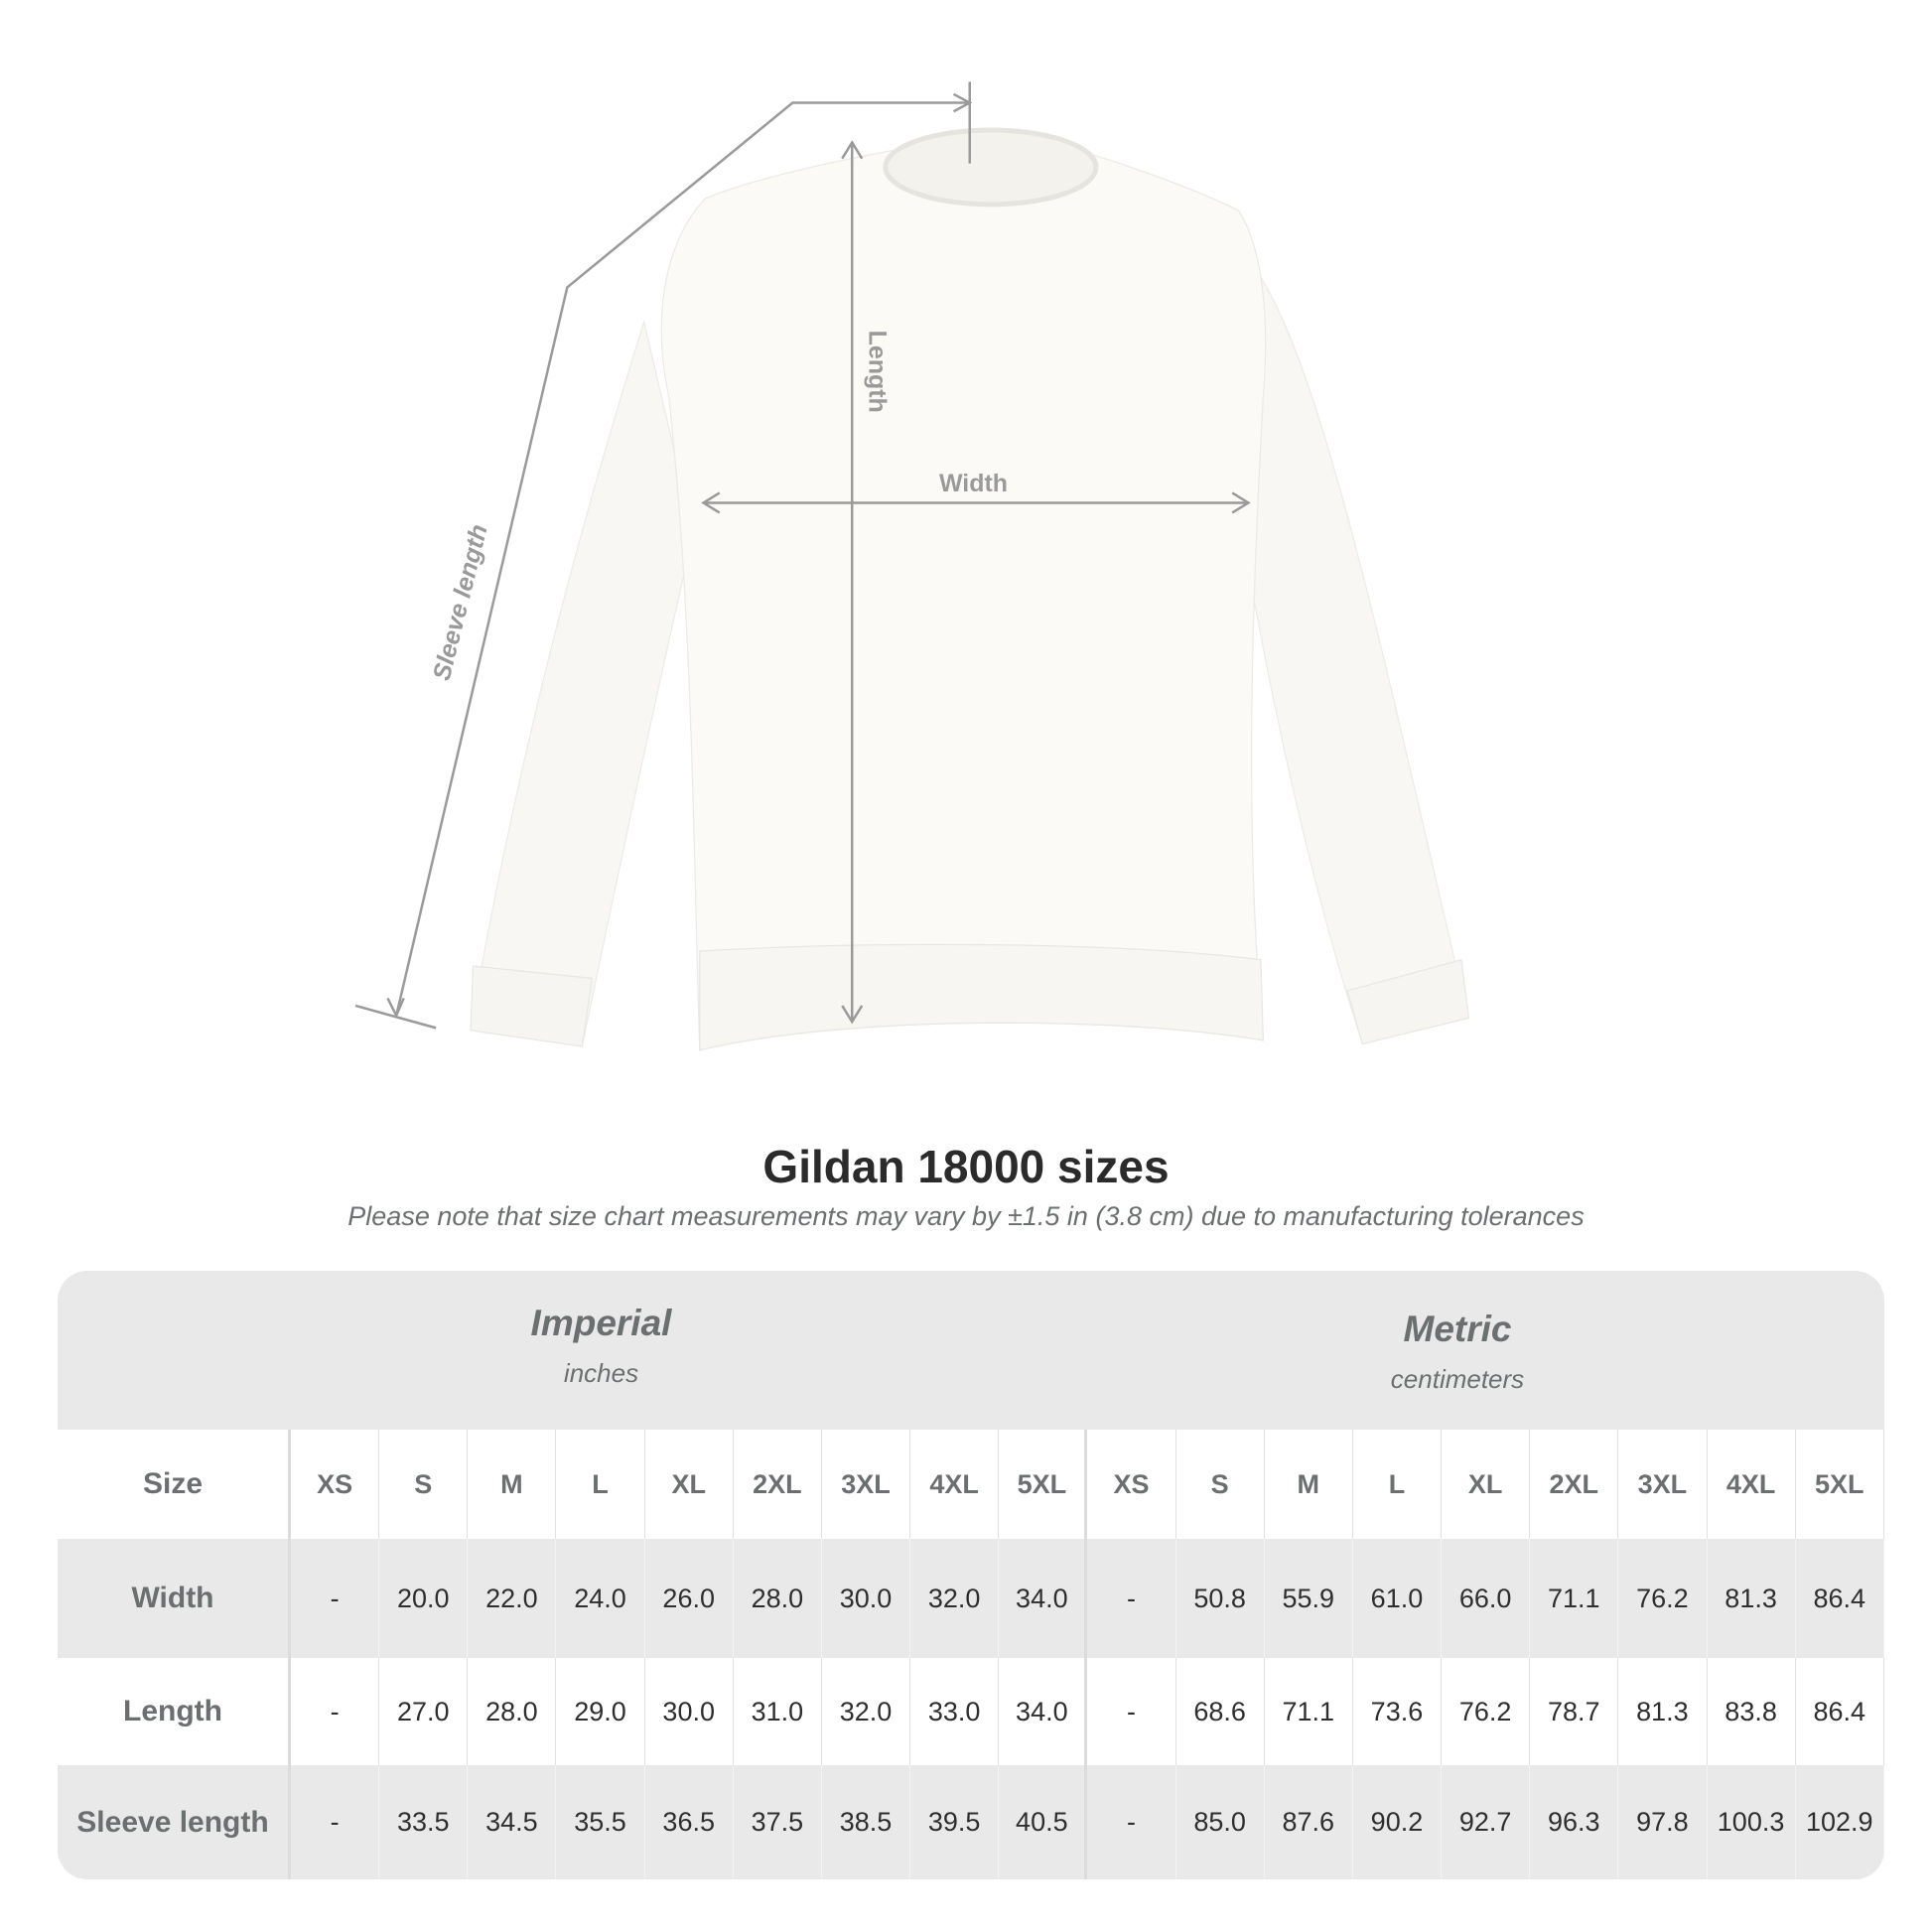 The width and height of the screenshot is (1932, 1932). Describe the element at coordinates (460, 602) in the screenshot. I see `sleeve-length-label: Sleeve length` at that location.